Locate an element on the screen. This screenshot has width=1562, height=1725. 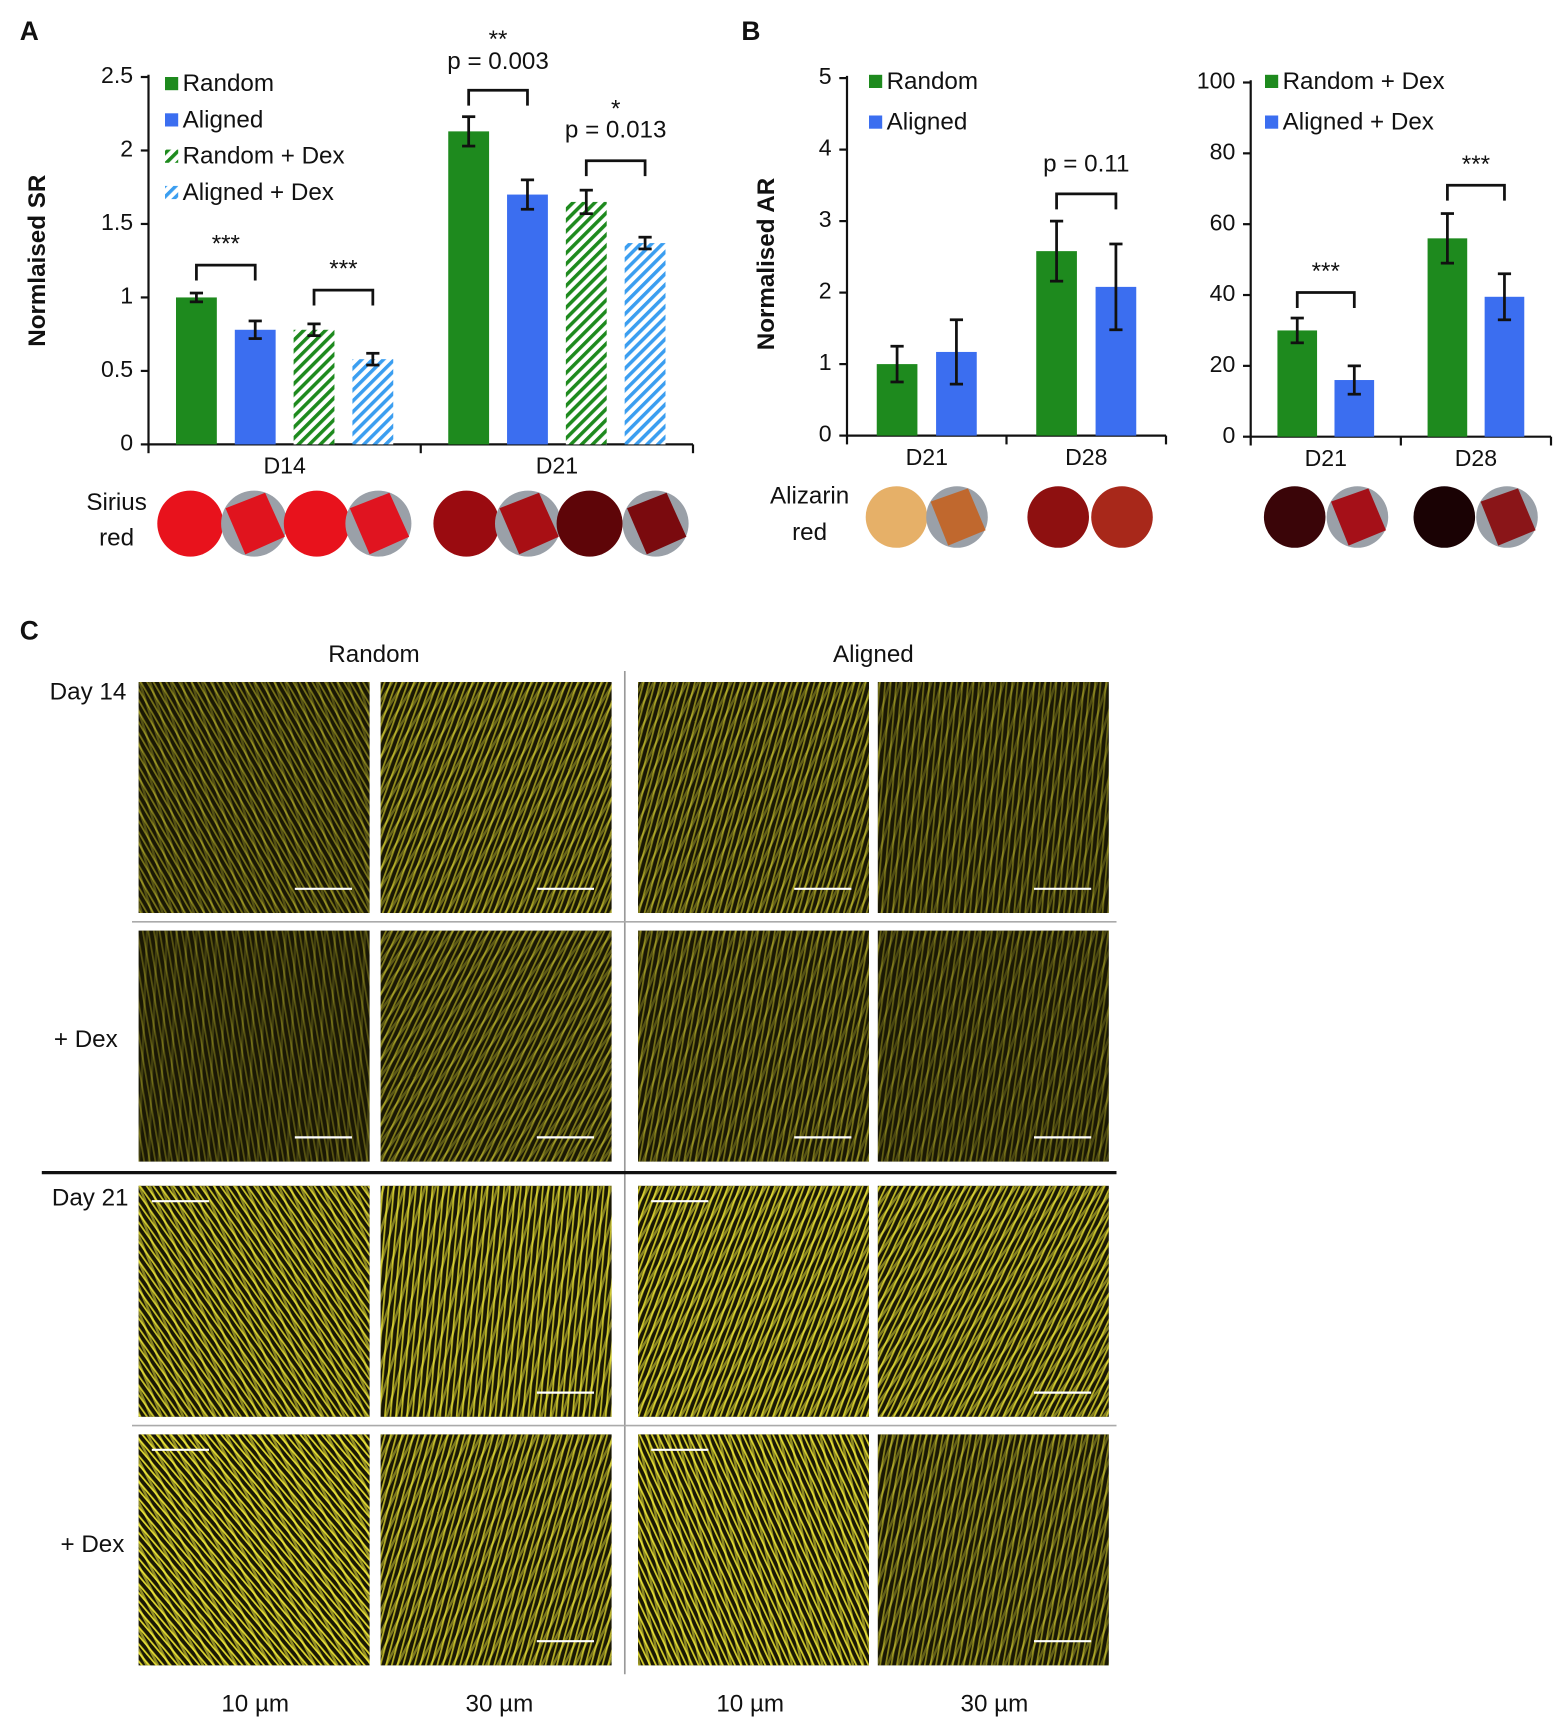
legend-label: Aligned is located at coordinates (927, 122).